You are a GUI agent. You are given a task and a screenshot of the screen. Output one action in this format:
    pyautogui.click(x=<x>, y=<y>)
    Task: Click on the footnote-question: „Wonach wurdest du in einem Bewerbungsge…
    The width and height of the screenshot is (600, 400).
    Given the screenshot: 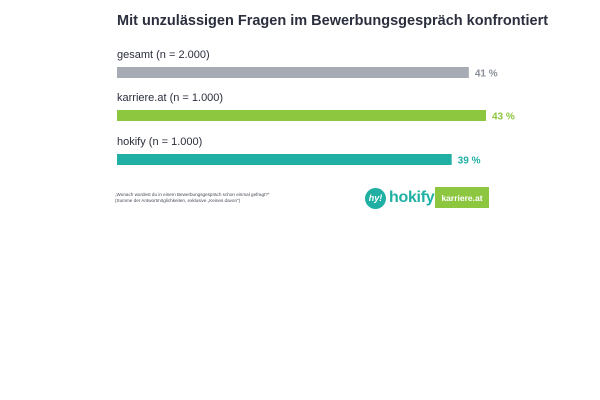 What is the action you would take?
    pyautogui.click(x=192, y=194)
    